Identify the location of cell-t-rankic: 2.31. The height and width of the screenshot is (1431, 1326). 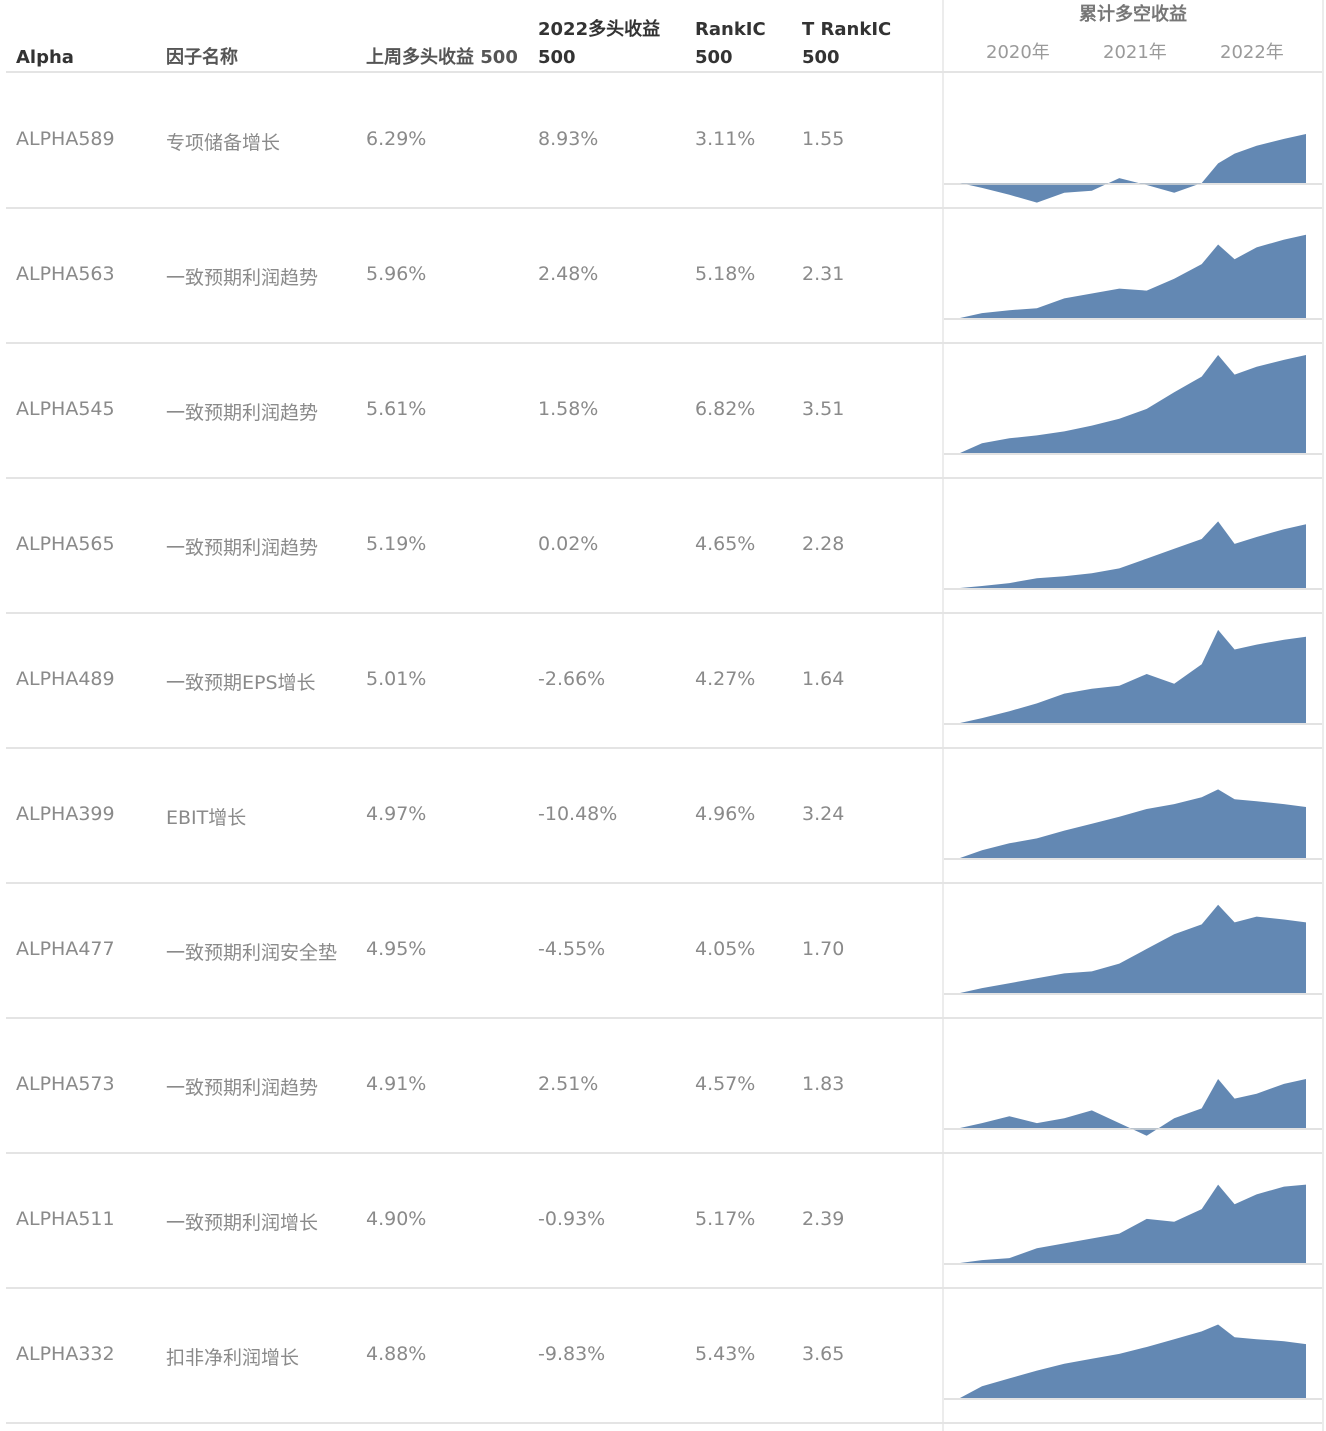
(823, 274).